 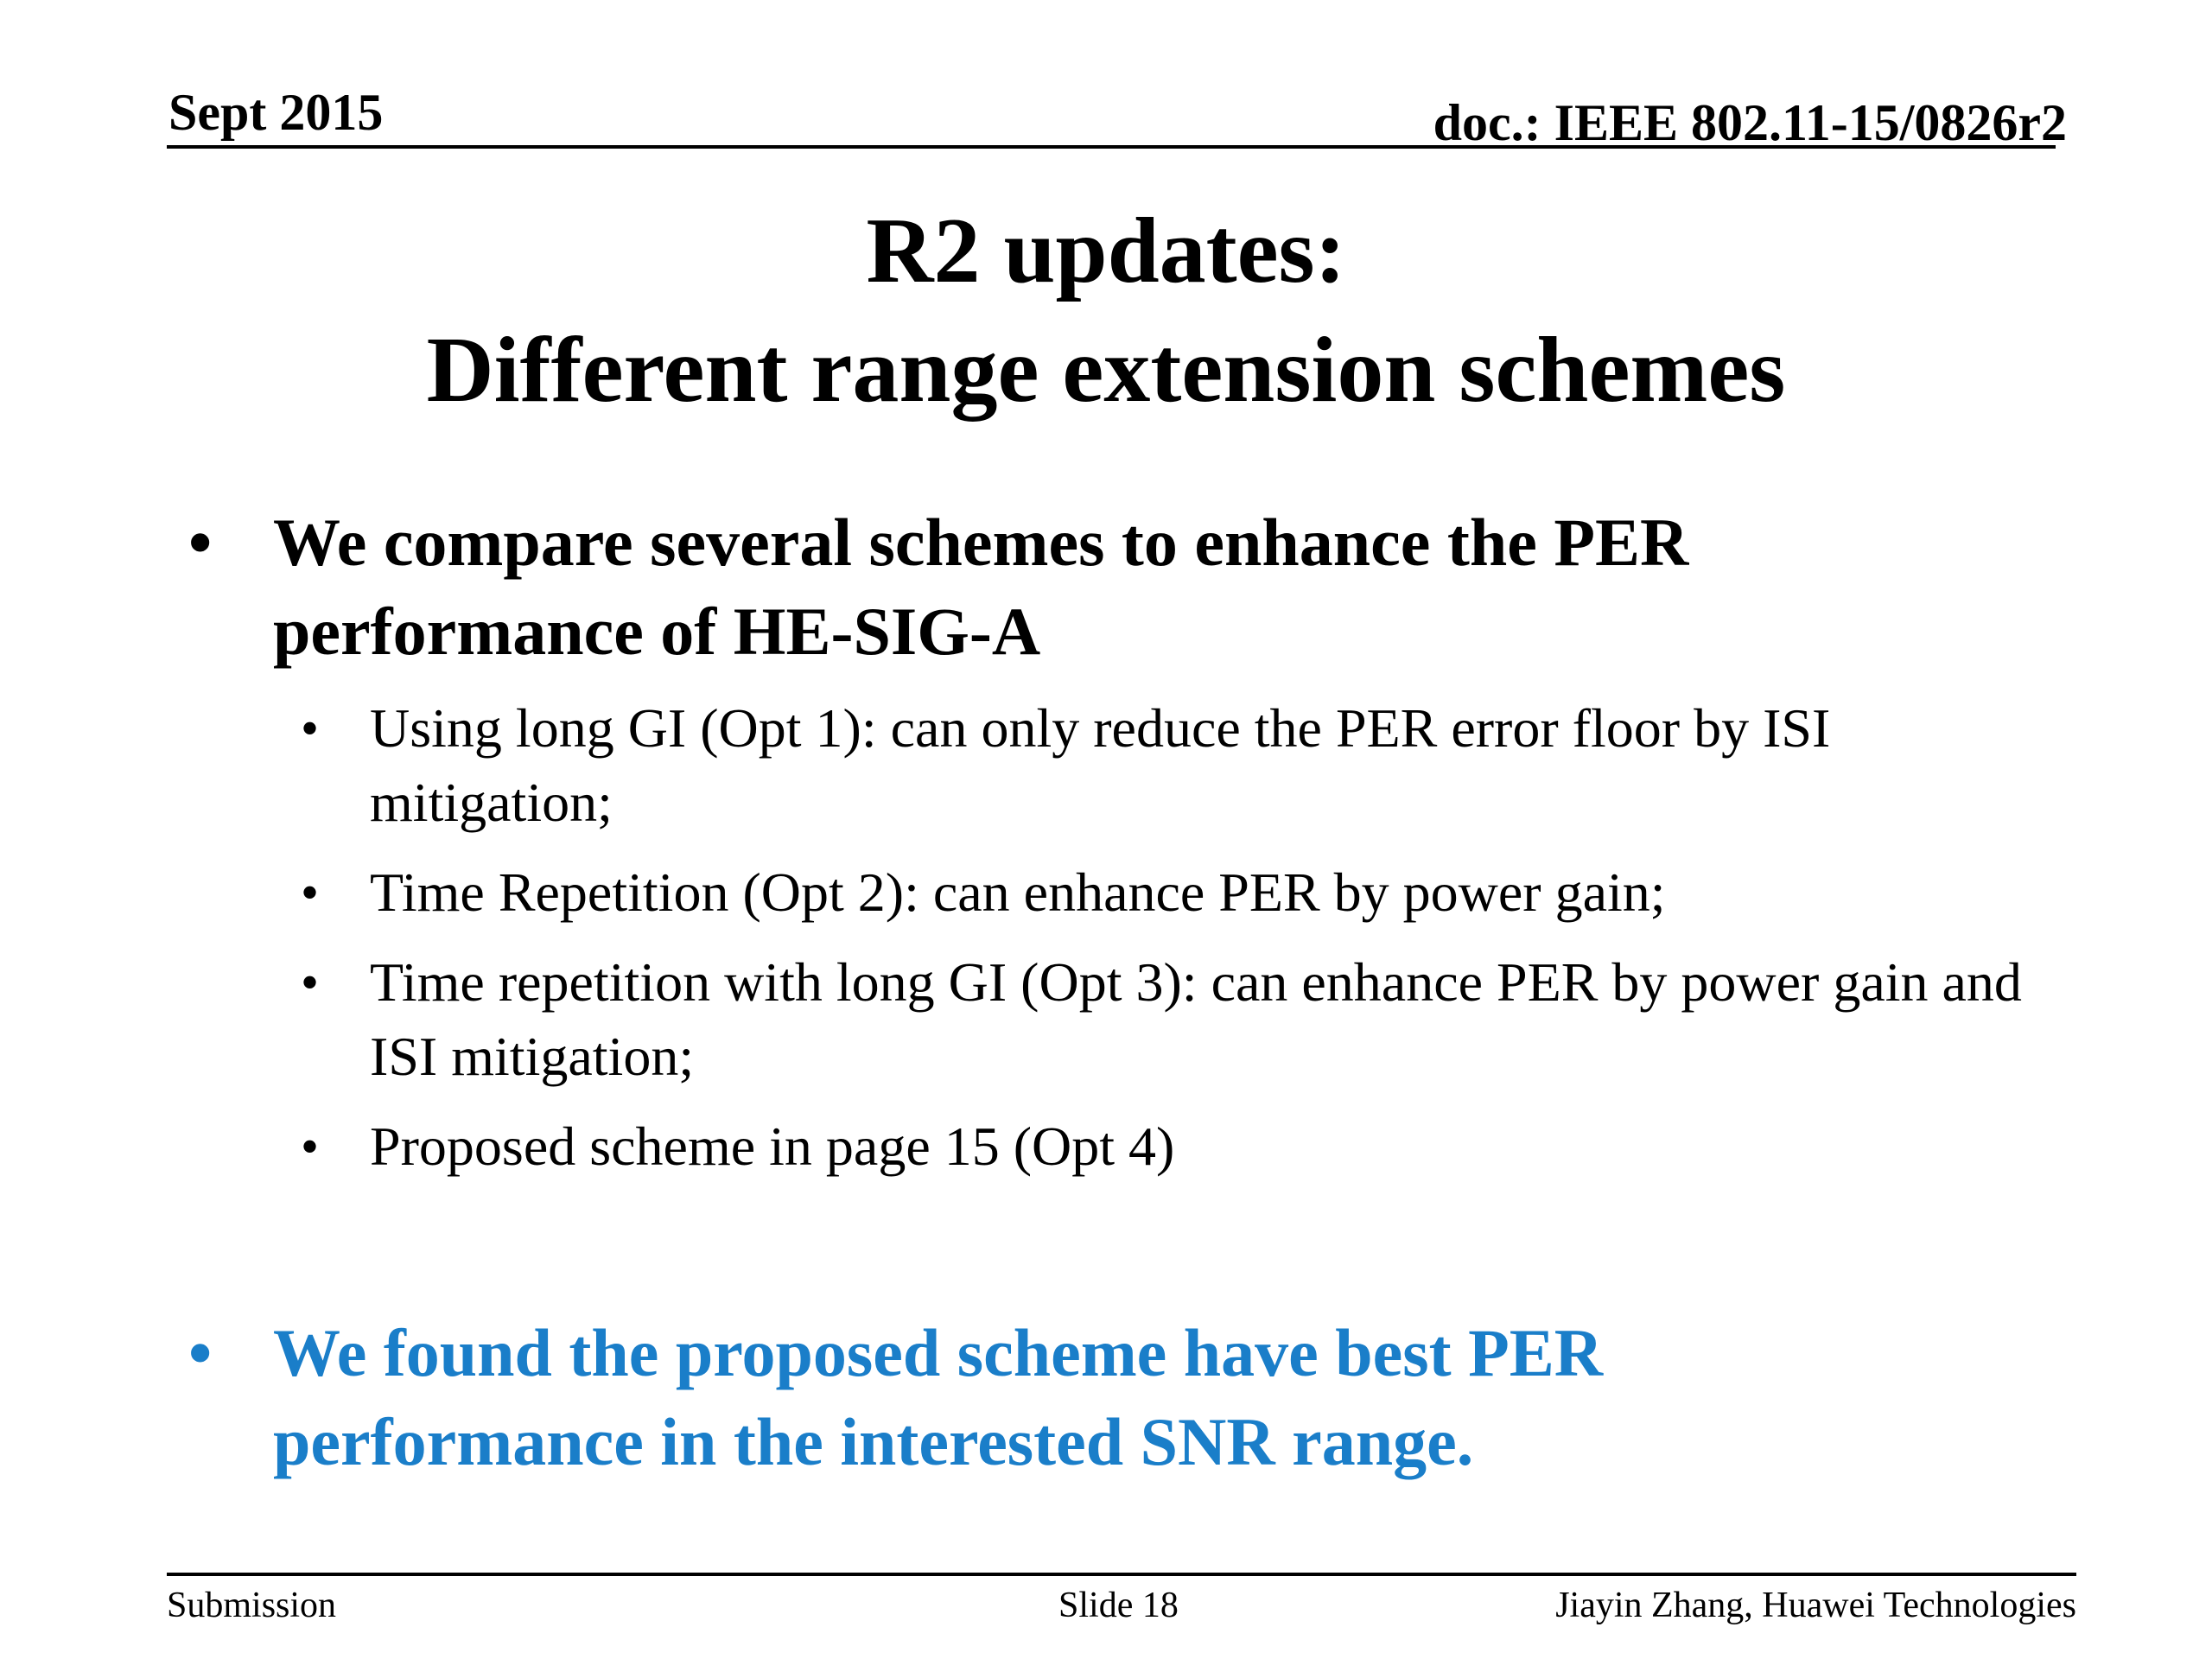 What do you see at coordinates (1106, 370) in the screenshot?
I see `slide-title-line-2: Different range extension schemes` at bounding box center [1106, 370].